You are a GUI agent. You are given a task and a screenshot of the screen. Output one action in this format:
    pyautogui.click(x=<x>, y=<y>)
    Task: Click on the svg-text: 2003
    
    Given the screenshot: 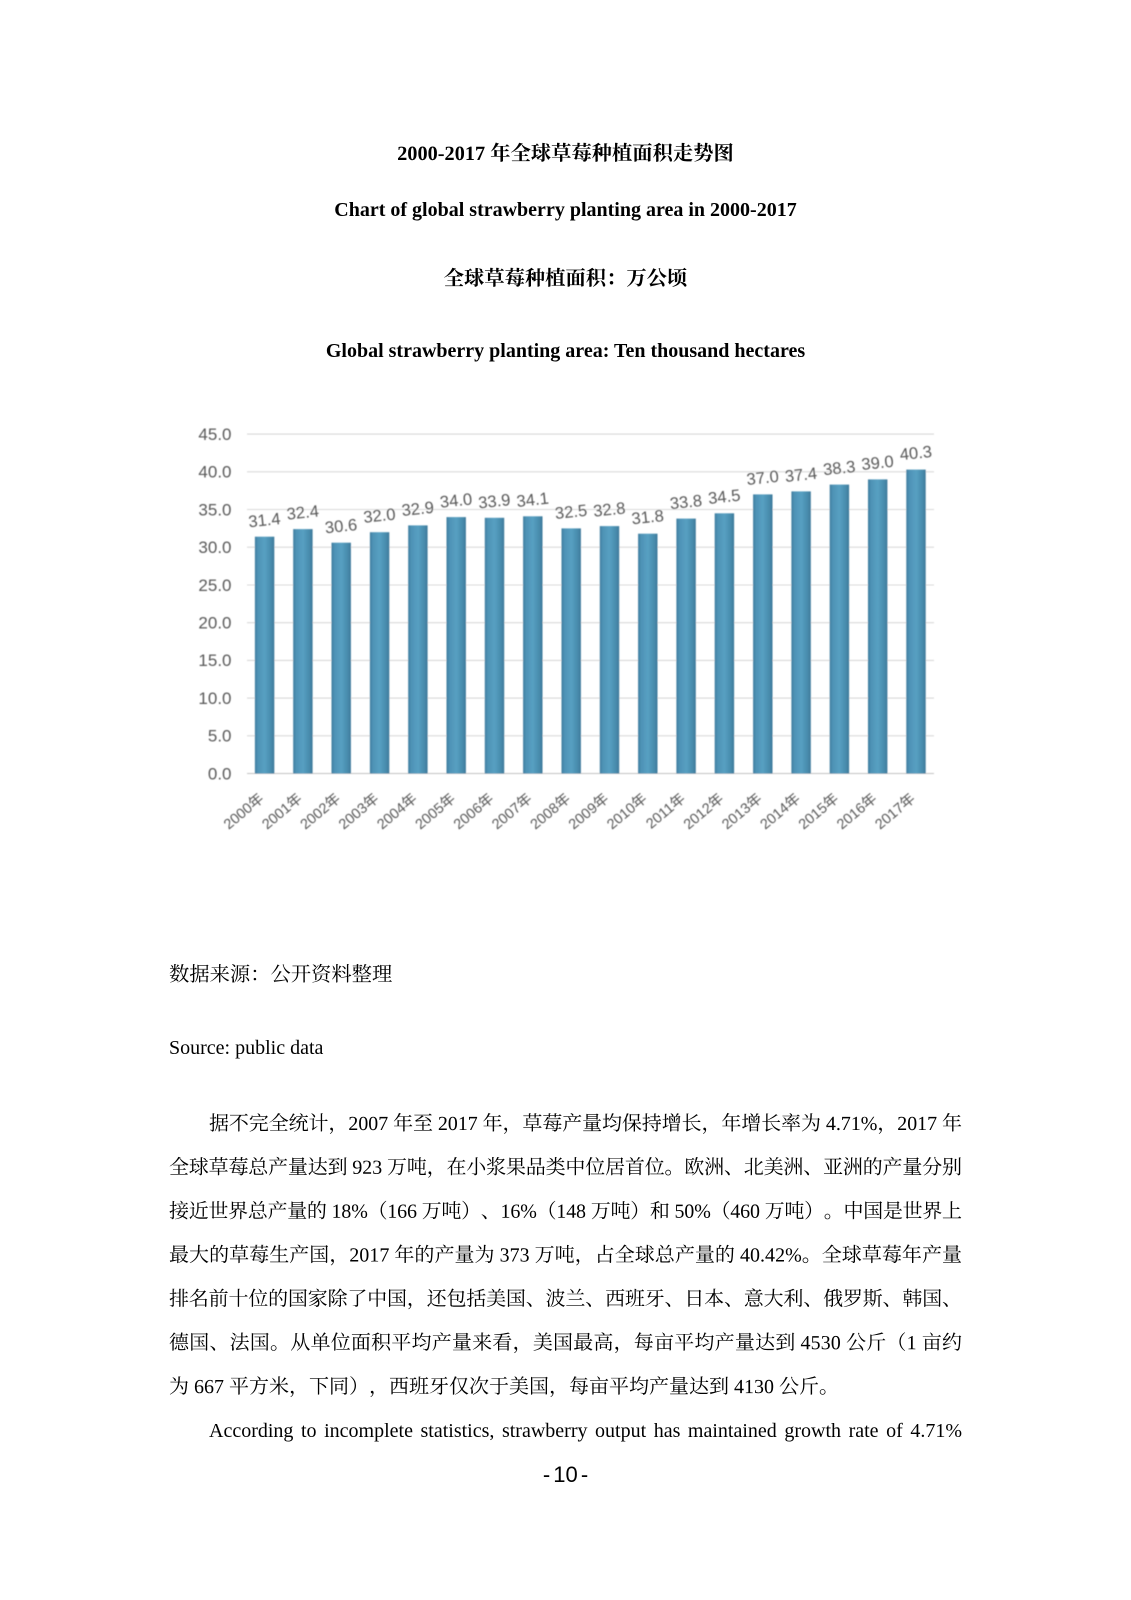 What is the action you would take?
    pyautogui.click(x=353, y=816)
    